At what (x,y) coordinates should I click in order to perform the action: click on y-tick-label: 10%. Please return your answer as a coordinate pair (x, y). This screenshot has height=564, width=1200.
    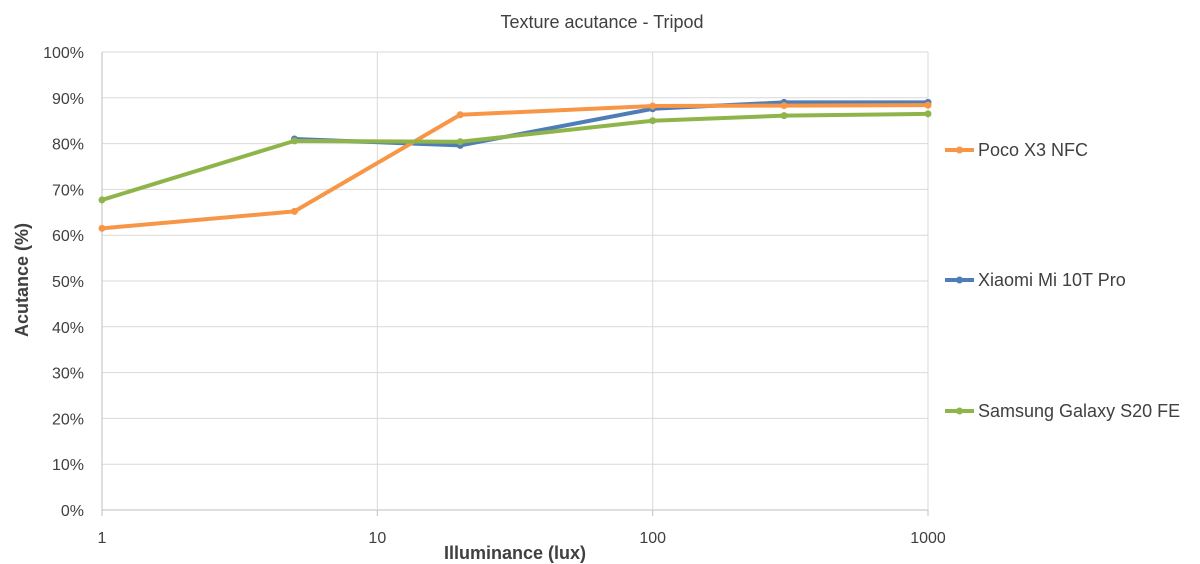
    Looking at the image, I should click on (68, 465).